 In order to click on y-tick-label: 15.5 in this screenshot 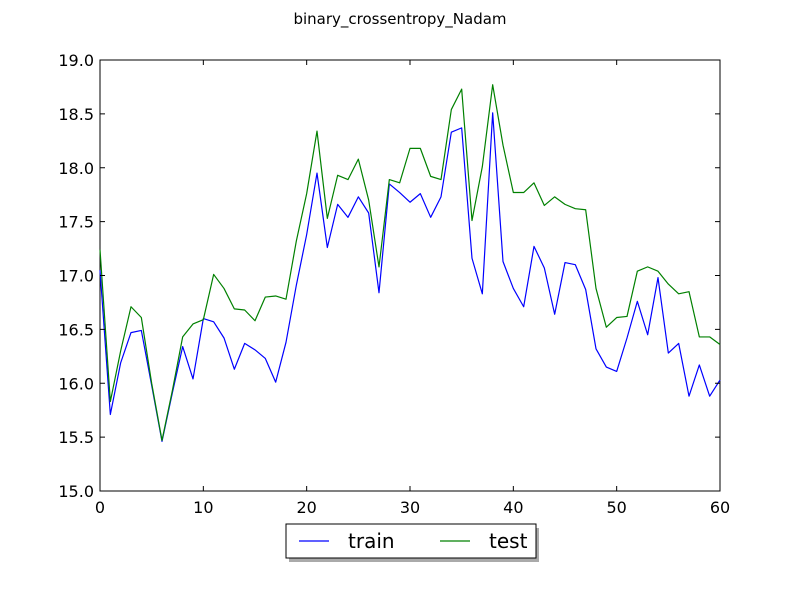, I will do `click(76, 437)`.